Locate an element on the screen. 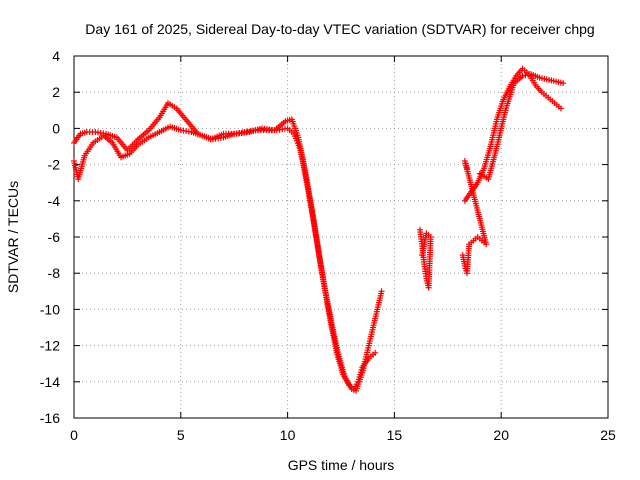 This screenshot has width=640, height=480. y-tick-label: -2 is located at coordinates (54, 165).